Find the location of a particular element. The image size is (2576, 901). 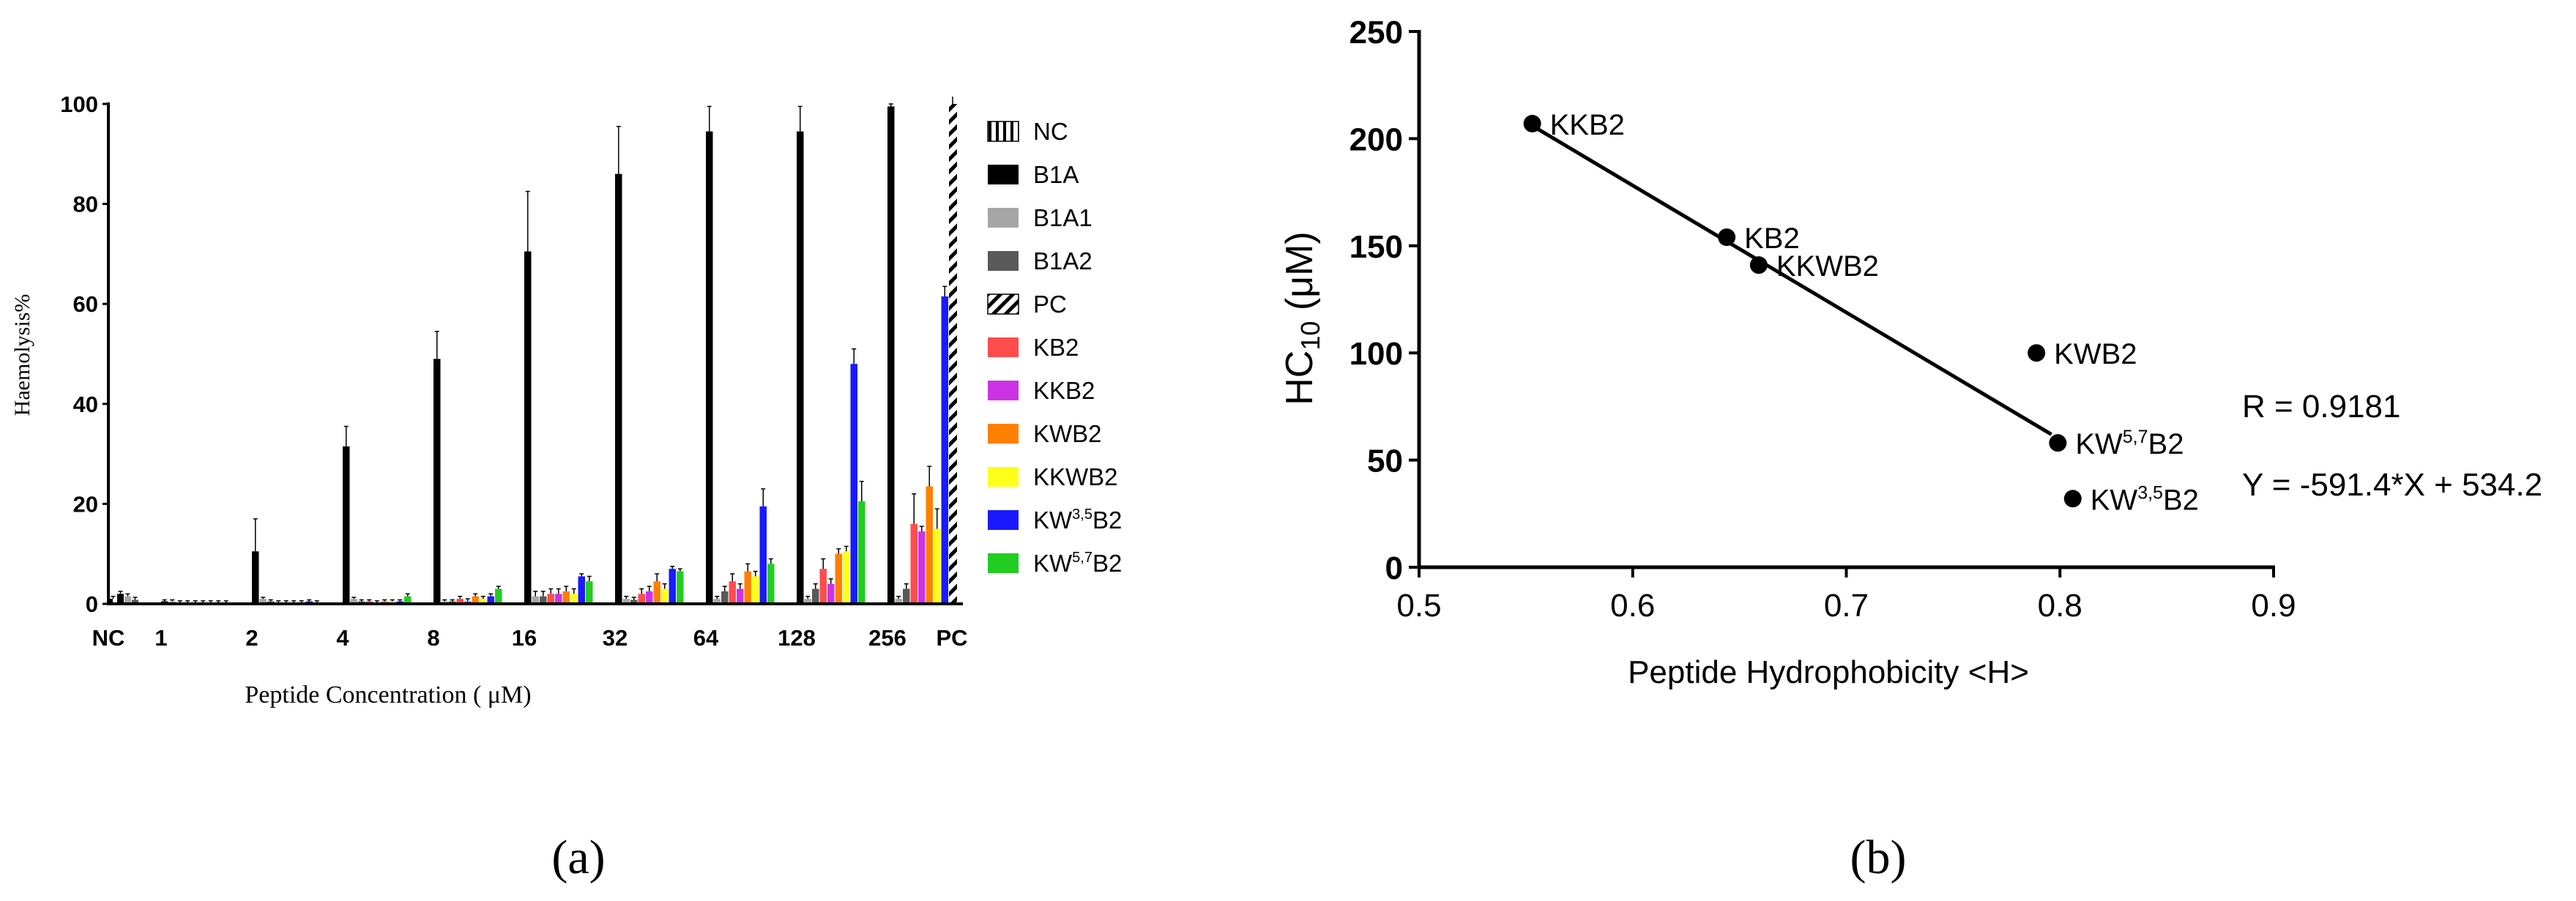

panel-b-x-axis-label: Peptide Hydrophobicity <H> is located at coordinates (1828, 672).